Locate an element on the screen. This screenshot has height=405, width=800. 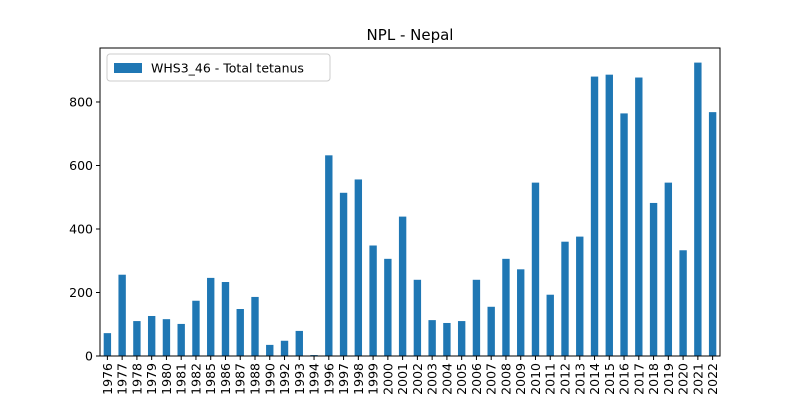
x-tick-label: 2007 is located at coordinates (491, 379).